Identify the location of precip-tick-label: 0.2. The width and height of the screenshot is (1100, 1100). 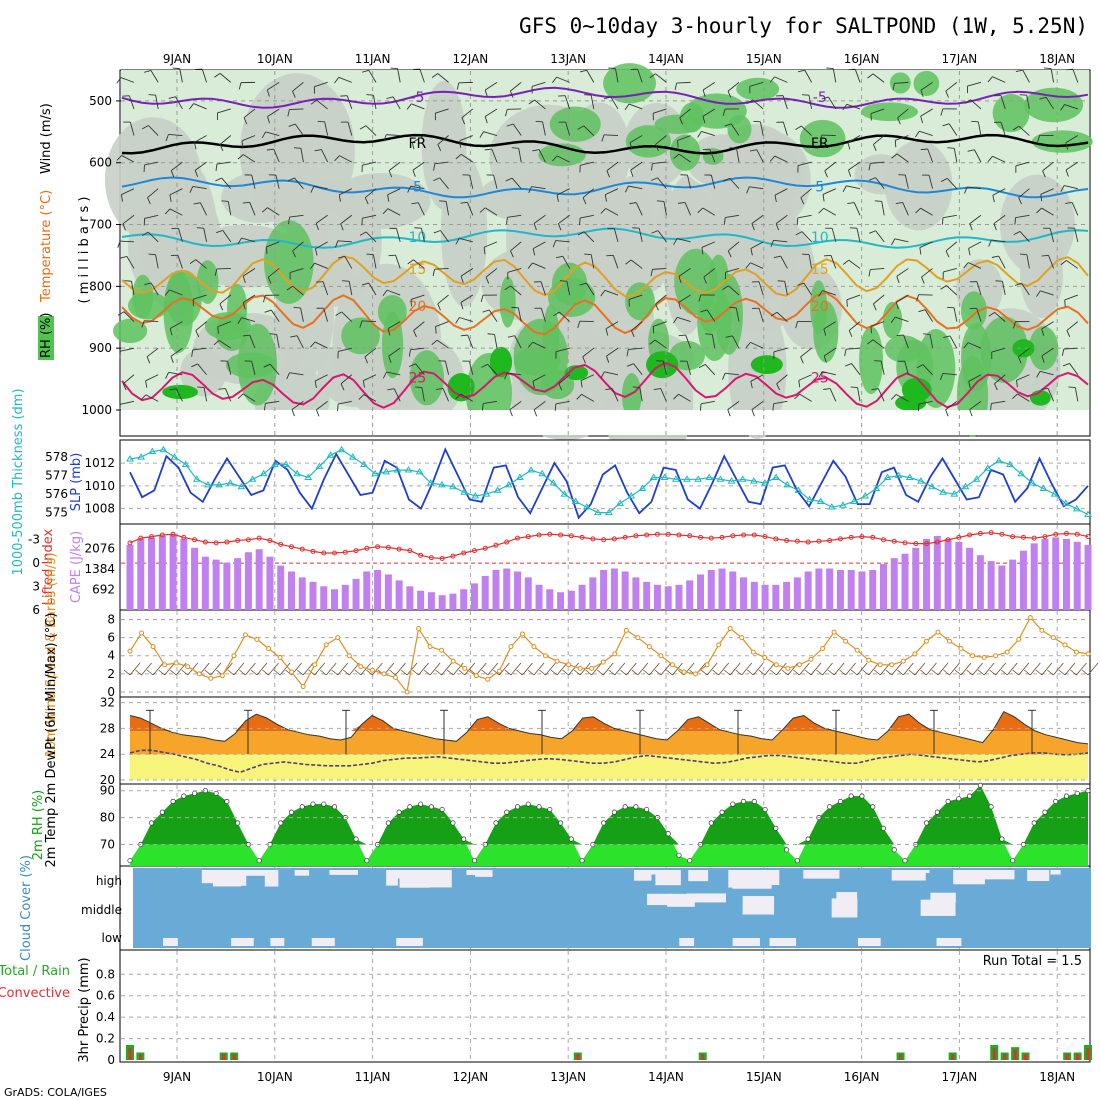
(105, 1039).